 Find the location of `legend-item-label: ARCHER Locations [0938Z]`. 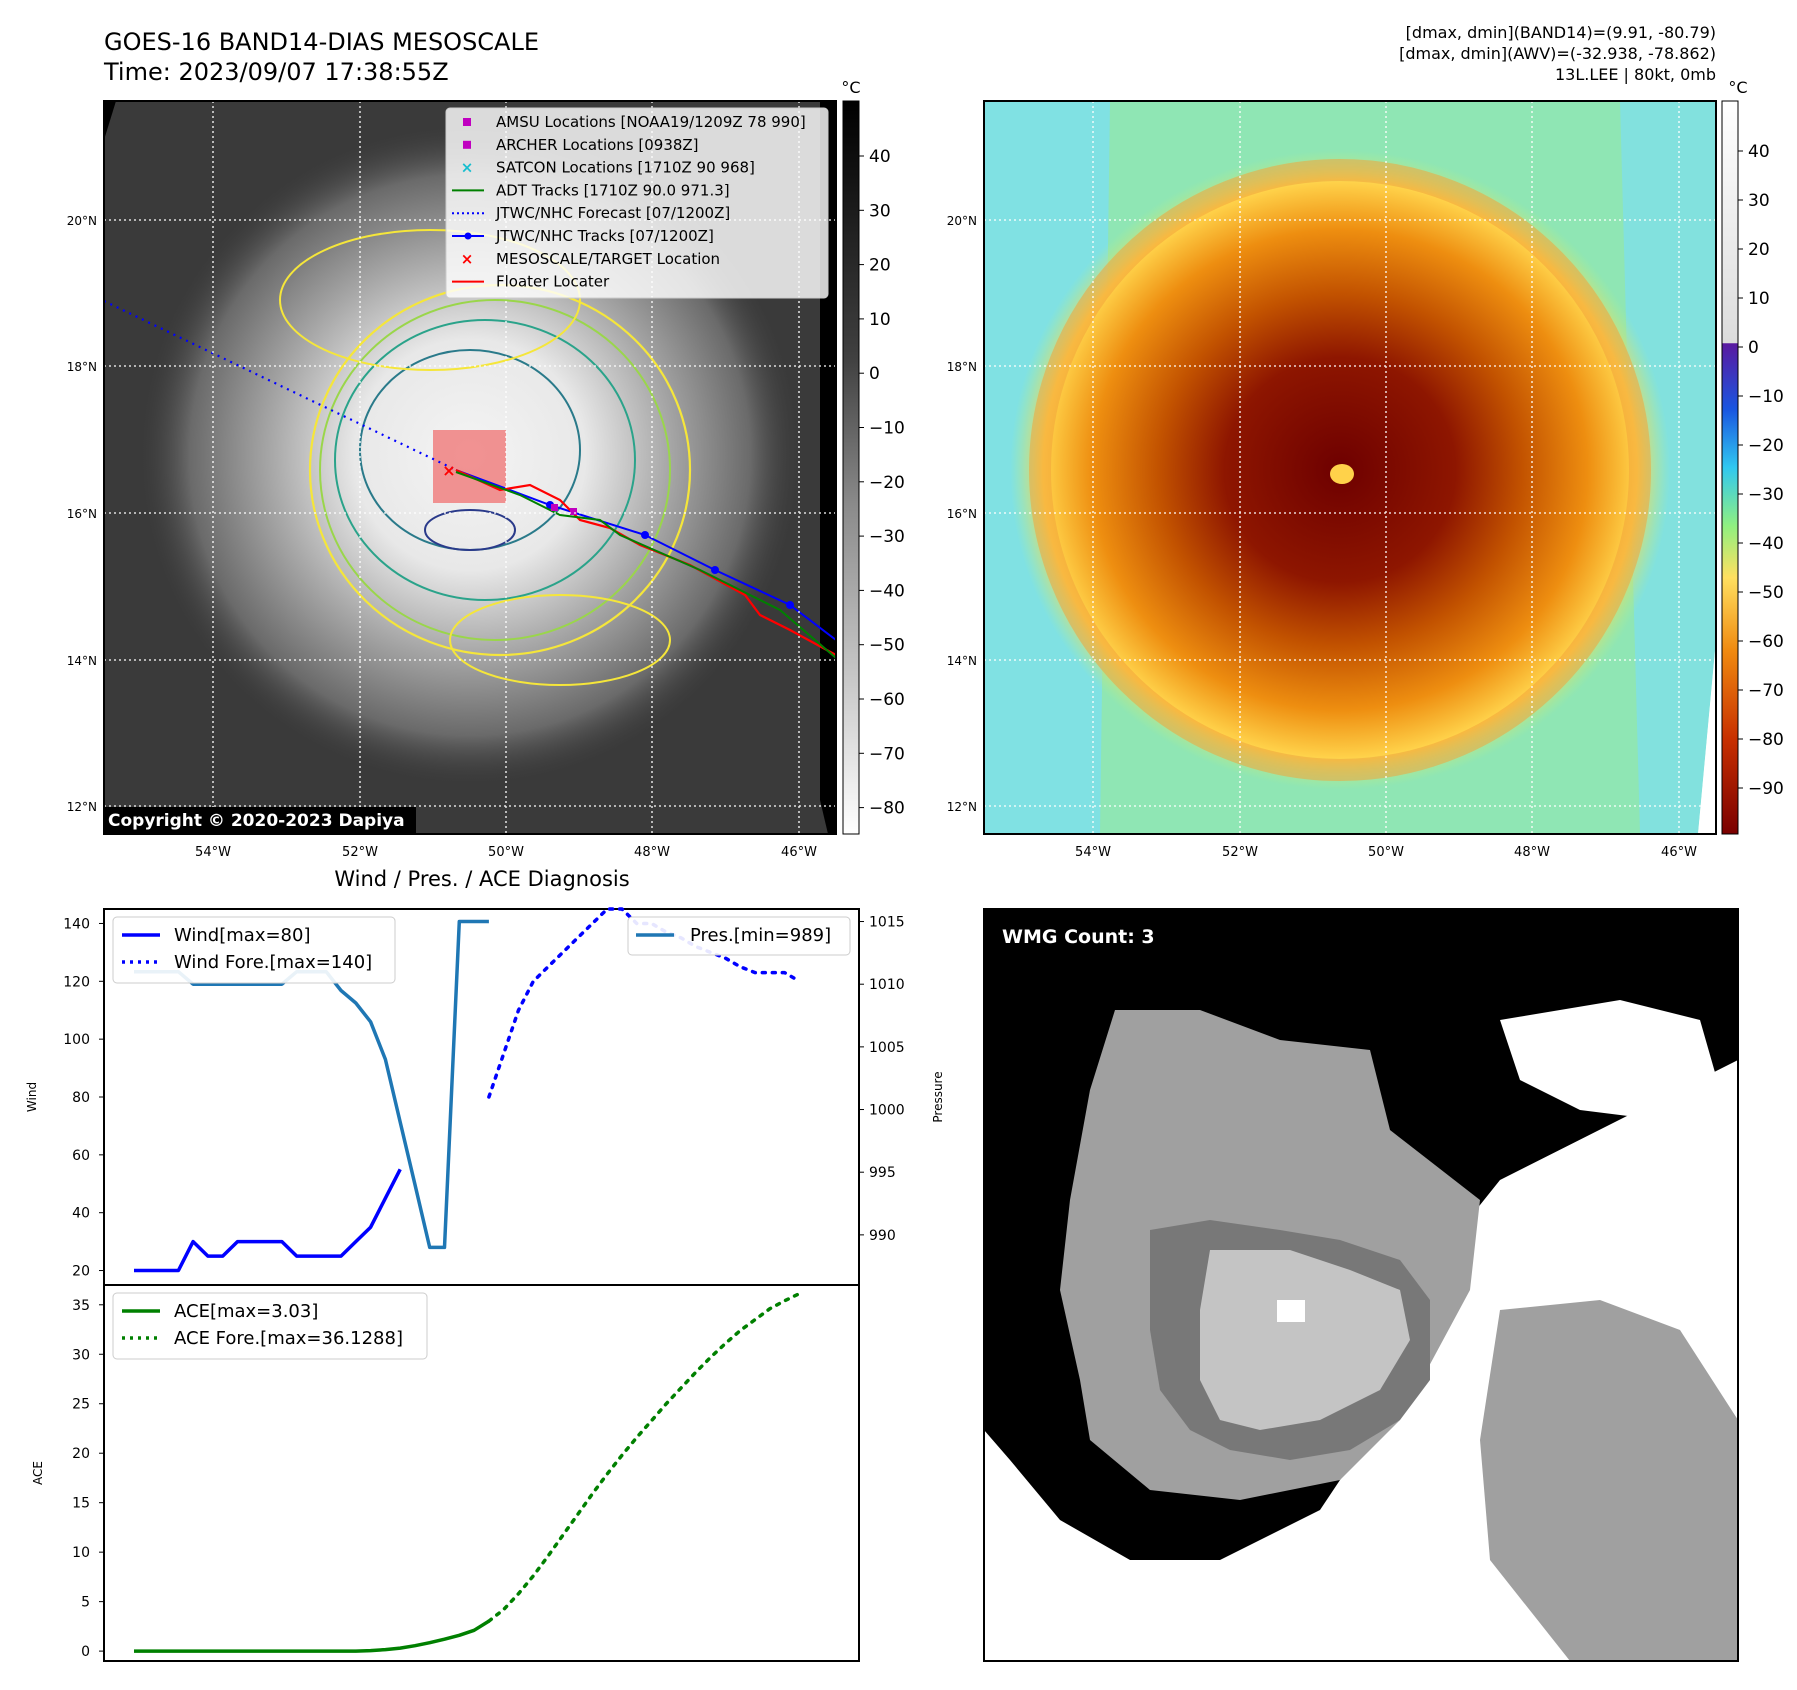

legend-item-label: ARCHER Locations [0938Z] is located at coordinates (597, 145).